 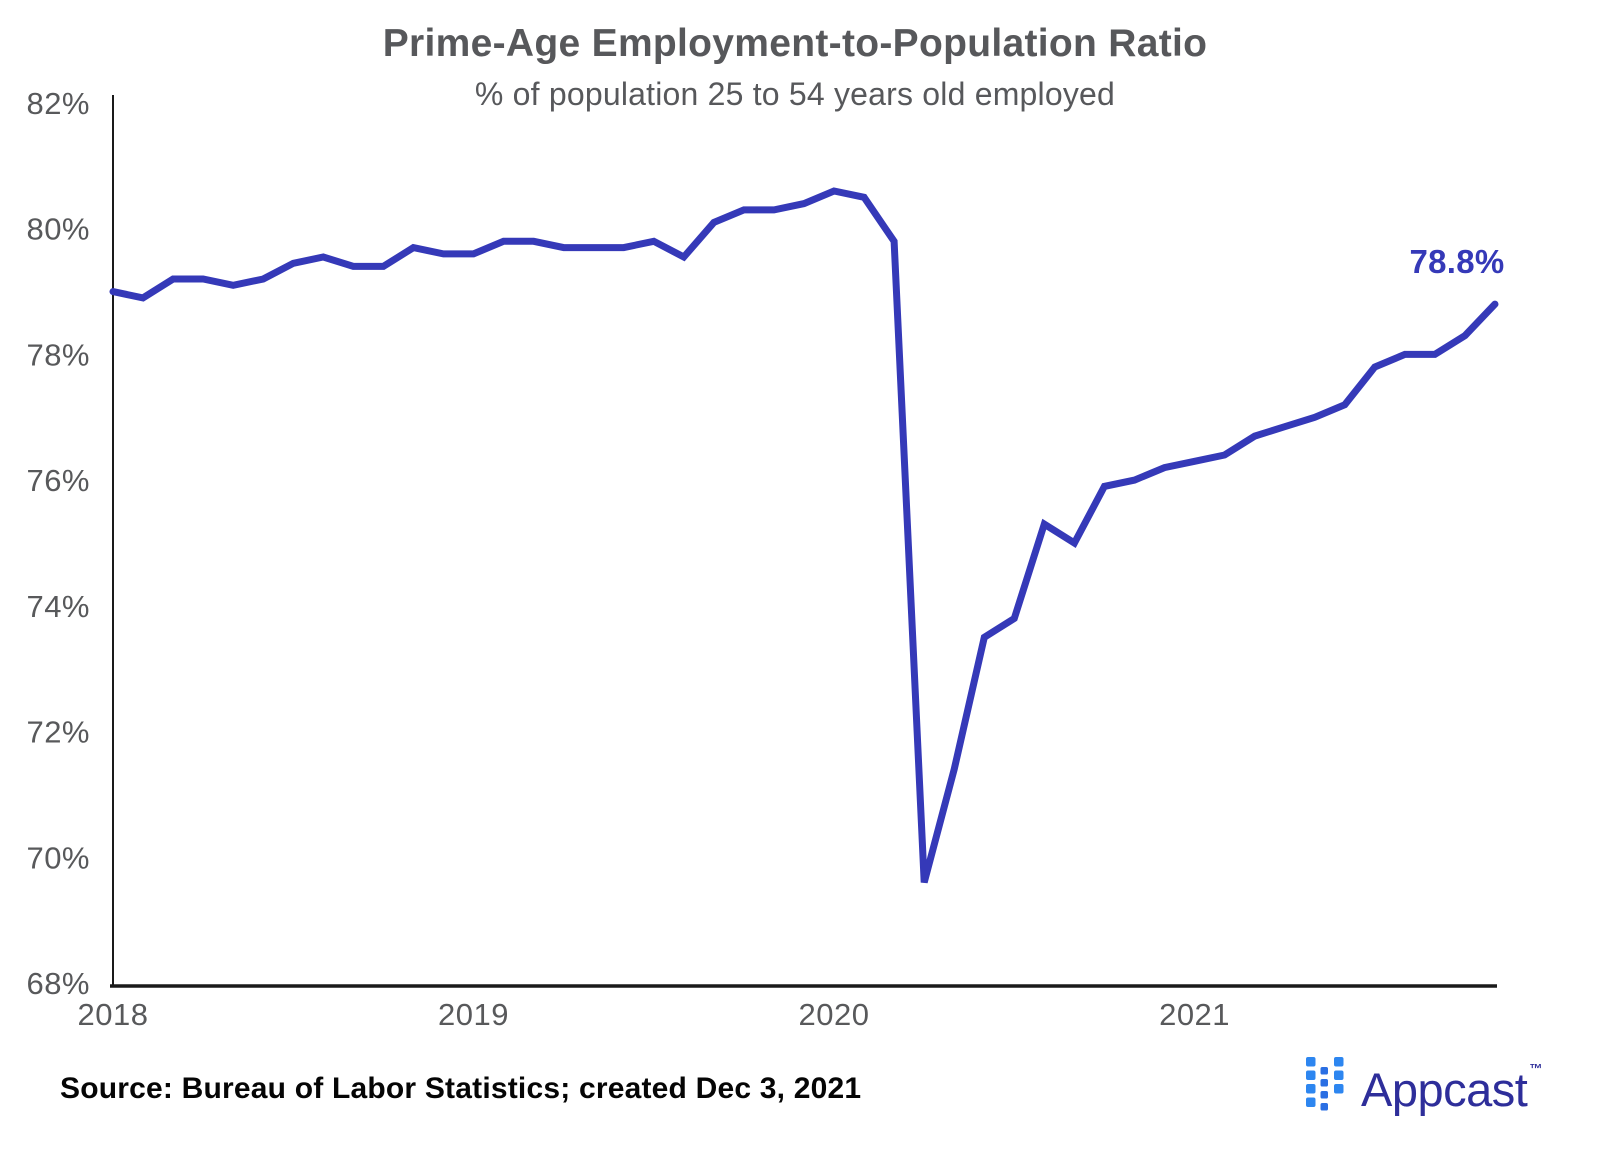 What do you see at coordinates (1456, 261) in the screenshot?
I see `end-value-label: 78.8%` at bounding box center [1456, 261].